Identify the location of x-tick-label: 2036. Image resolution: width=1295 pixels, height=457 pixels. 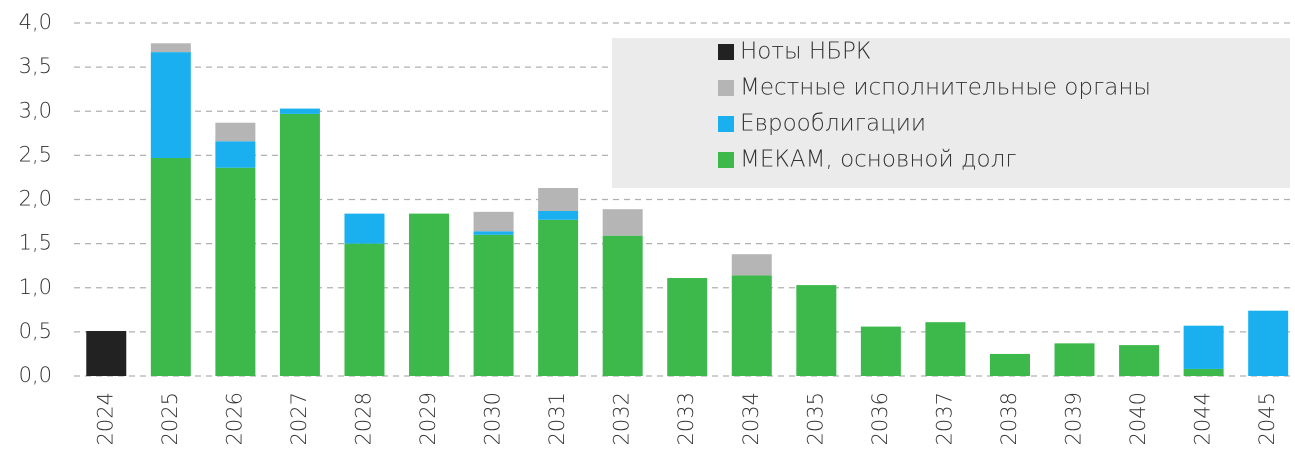
(880, 418).